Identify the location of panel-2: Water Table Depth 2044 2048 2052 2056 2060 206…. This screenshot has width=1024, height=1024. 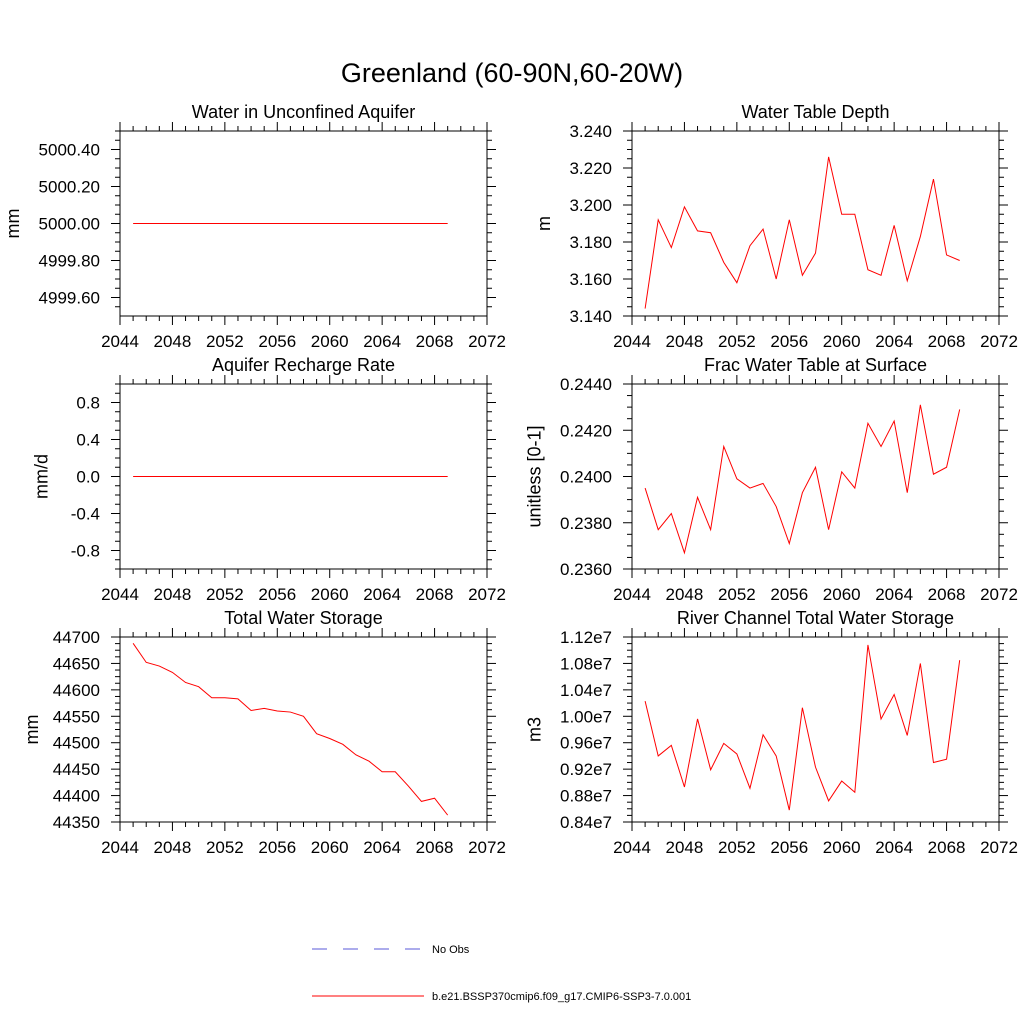
(776, 226).